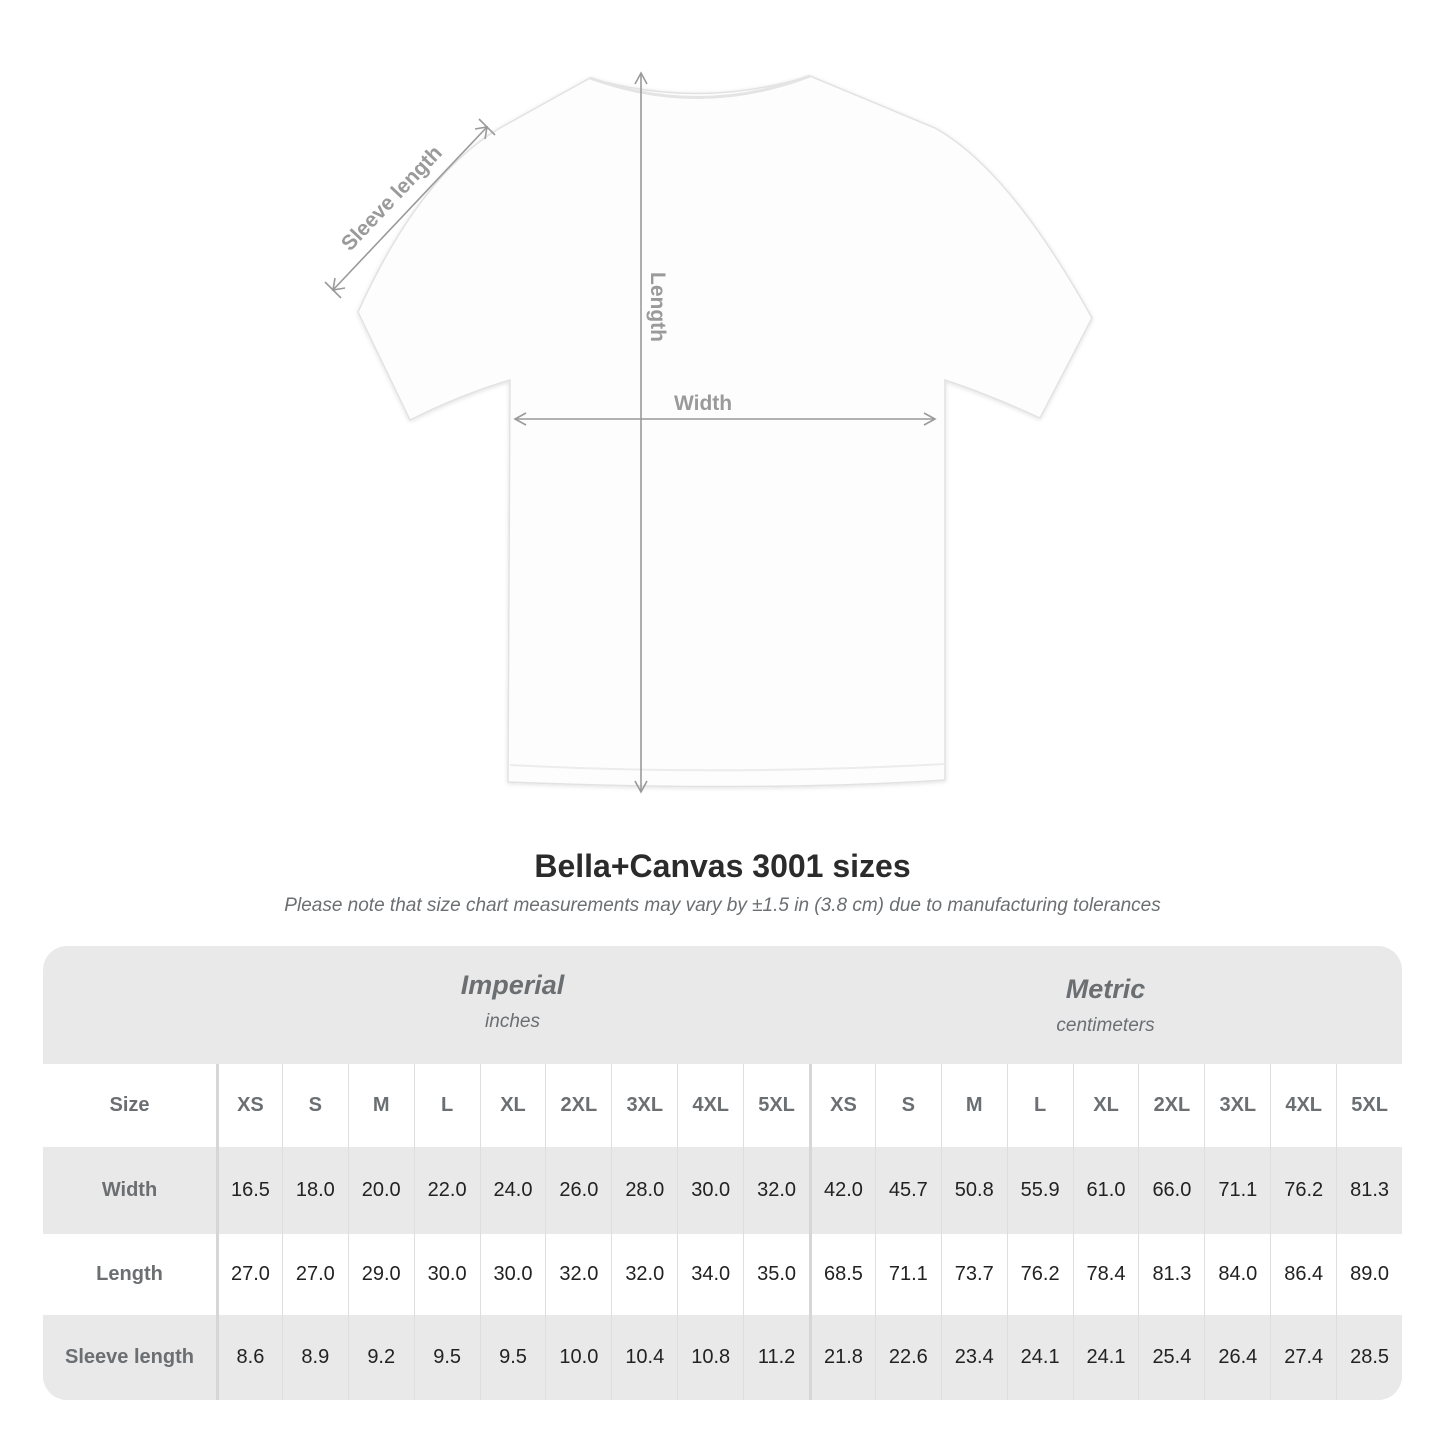 Image resolution: width=1445 pixels, height=1445 pixels. Describe the element at coordinates (703, 403) in the screenshot. I see `width-label: Width` at that location.